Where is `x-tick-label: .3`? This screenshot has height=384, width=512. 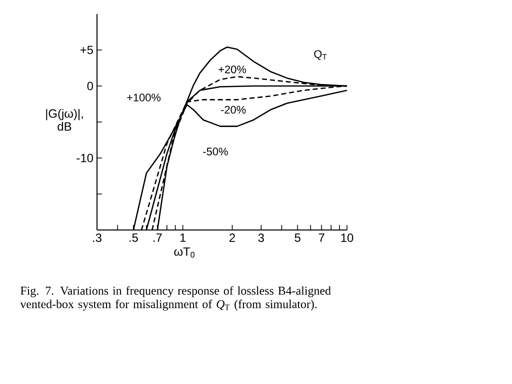 x-tick-label: .3 is located at coordinates (97, 238).